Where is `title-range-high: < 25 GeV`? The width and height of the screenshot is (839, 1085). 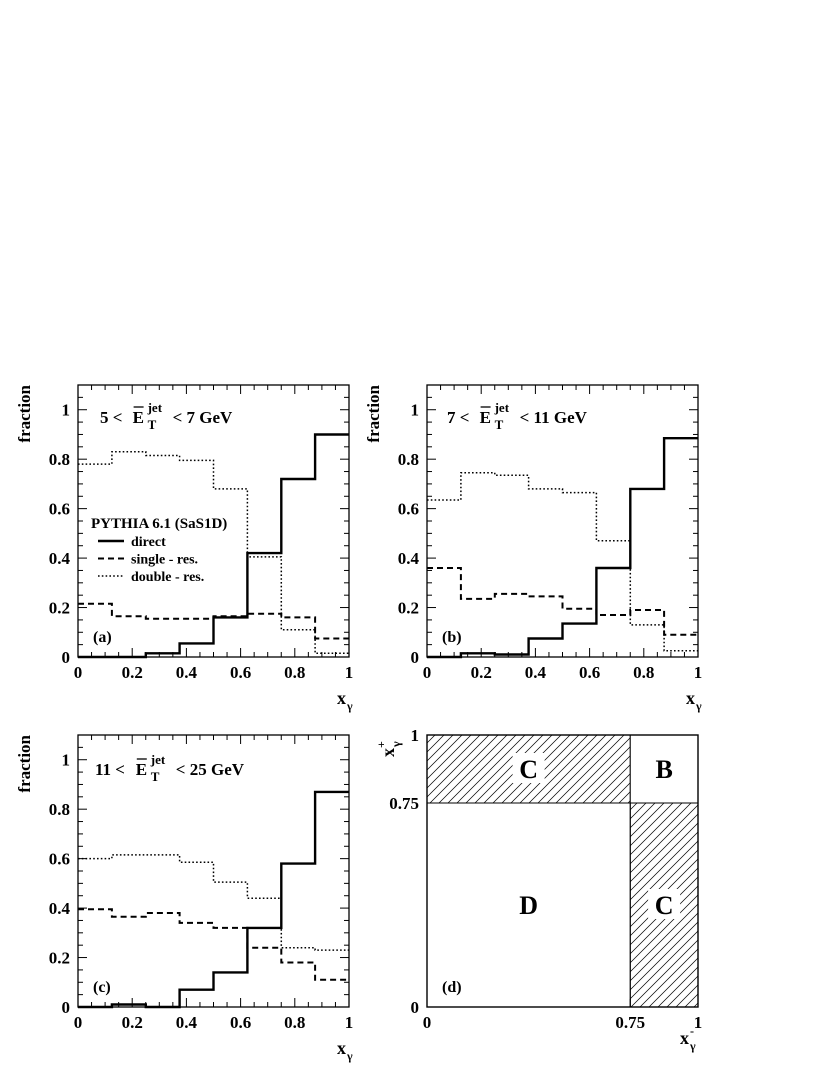 title-range-high: < 25 GeV is located at coordinates (210, 769).